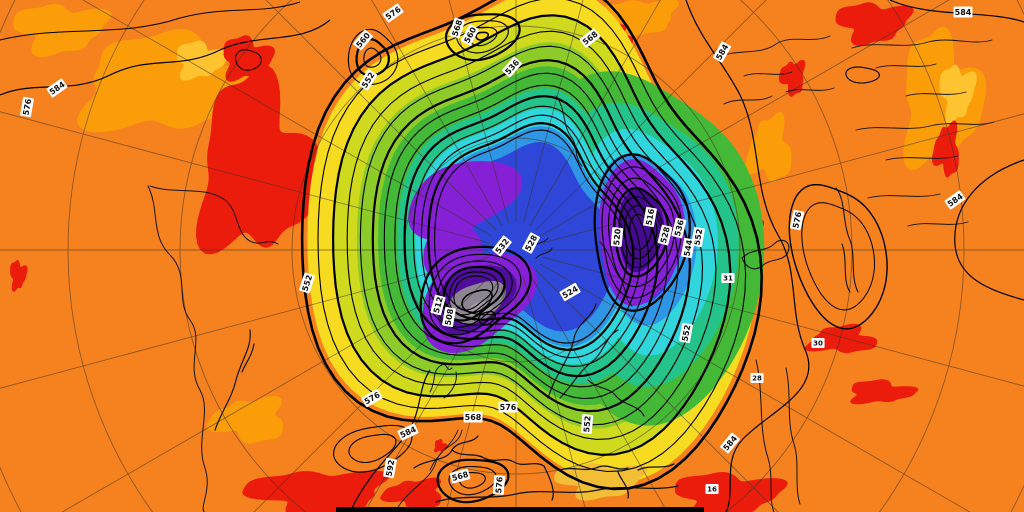  Describe the element at coordinates (465, 200) in the screenshot. I see `vortex-lobe` at that location.